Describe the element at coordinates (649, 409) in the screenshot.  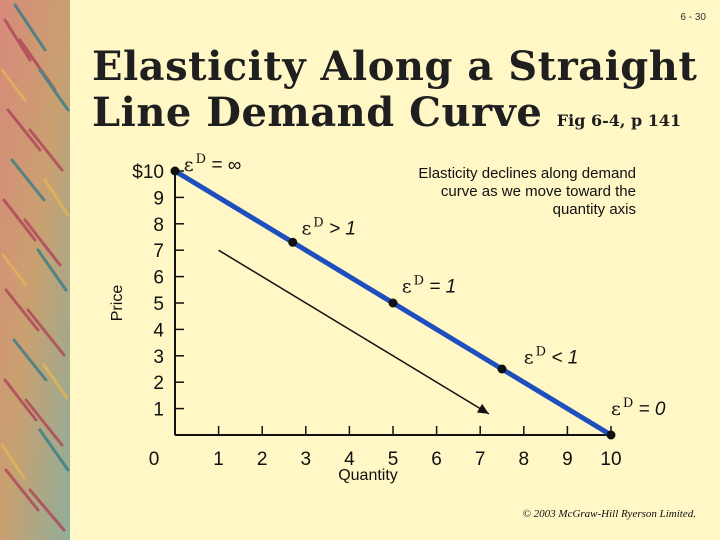
I see `elasticity-relation: = 0` at that location.